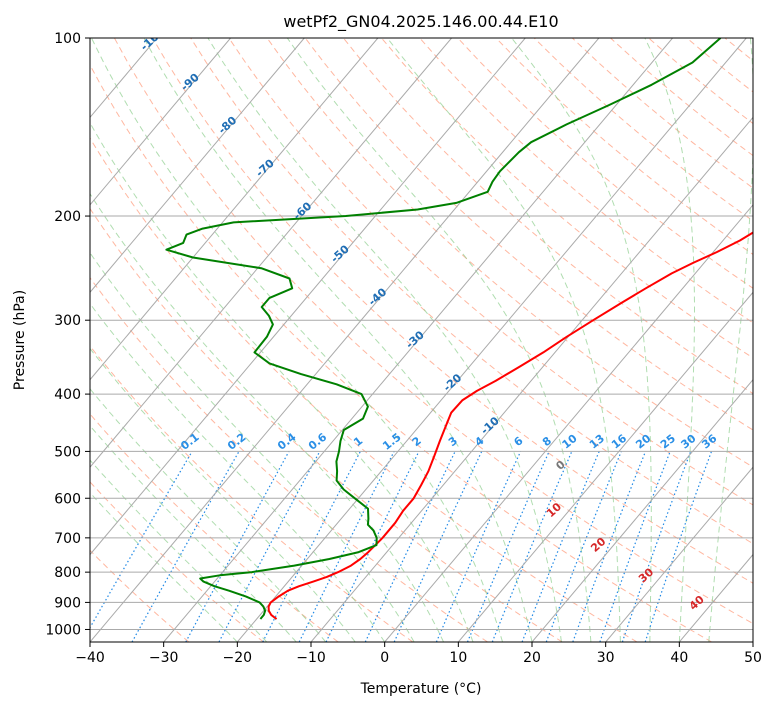  Describe the element at coordinates (90, 658) in the screenshot. I see `x-tick-label: −40` at that location.